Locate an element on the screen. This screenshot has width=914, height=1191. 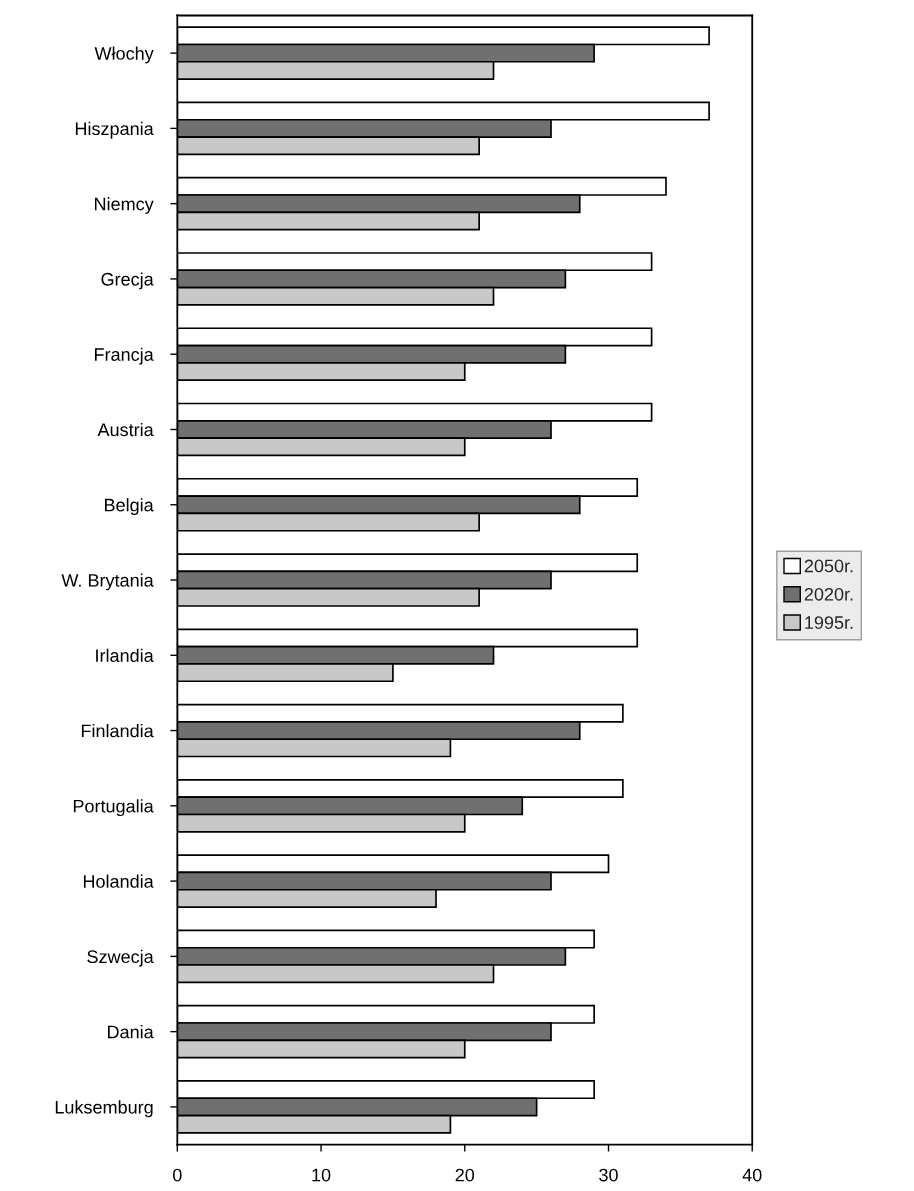
y-tick-label: W. Brytania is located at coordinates (107, 582).